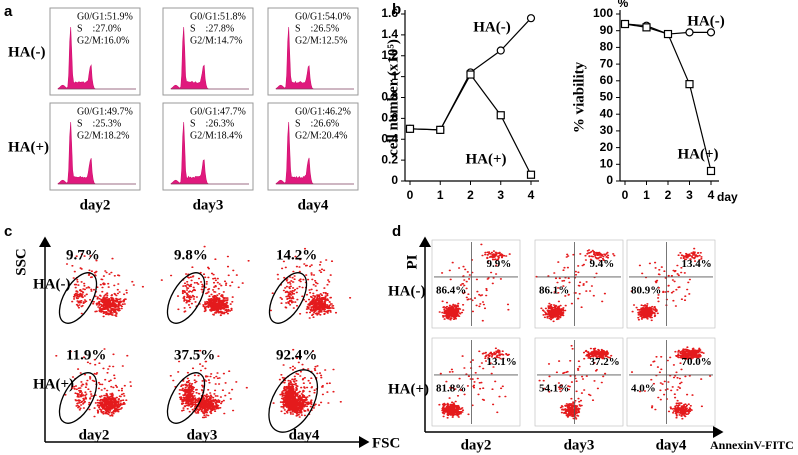 This screenshot has height=455, width=798. I want to click on stat-label: G0/G1:47.7%, so click(218, 111).